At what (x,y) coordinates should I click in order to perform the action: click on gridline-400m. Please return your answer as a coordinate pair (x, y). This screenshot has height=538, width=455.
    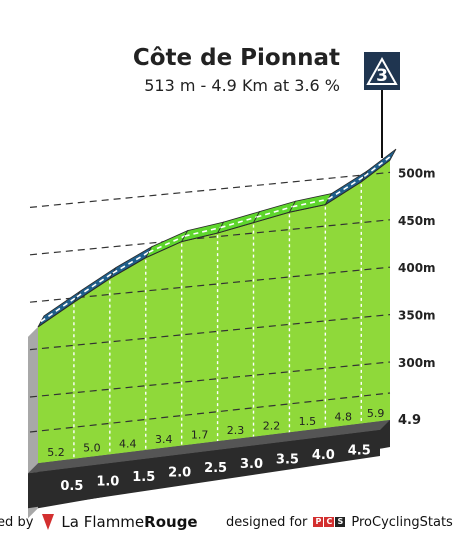
    Looking at the image, I should click on (210, 284).